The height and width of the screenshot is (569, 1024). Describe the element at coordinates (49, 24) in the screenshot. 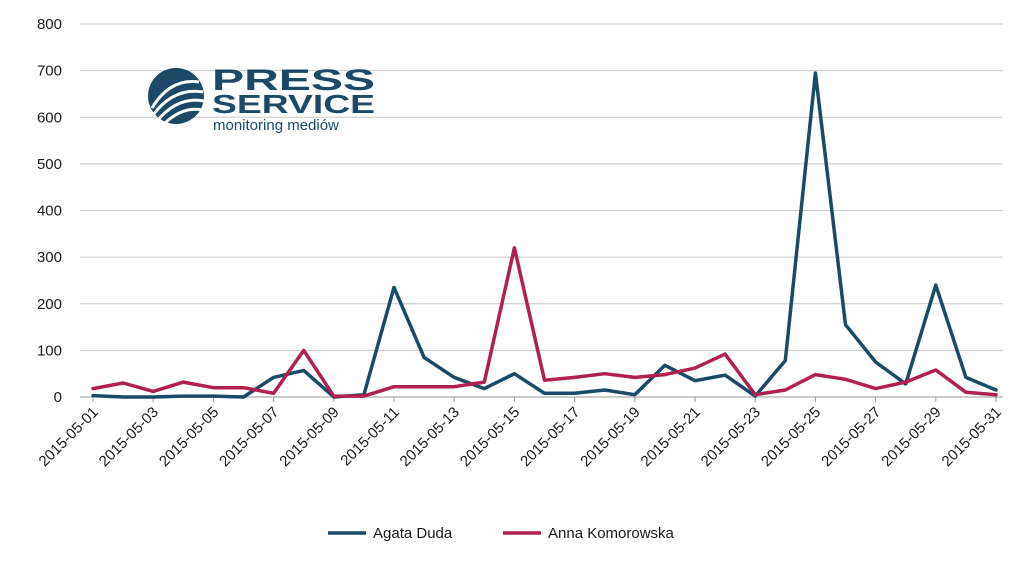

I see `y-tick-label: 800` at that location.